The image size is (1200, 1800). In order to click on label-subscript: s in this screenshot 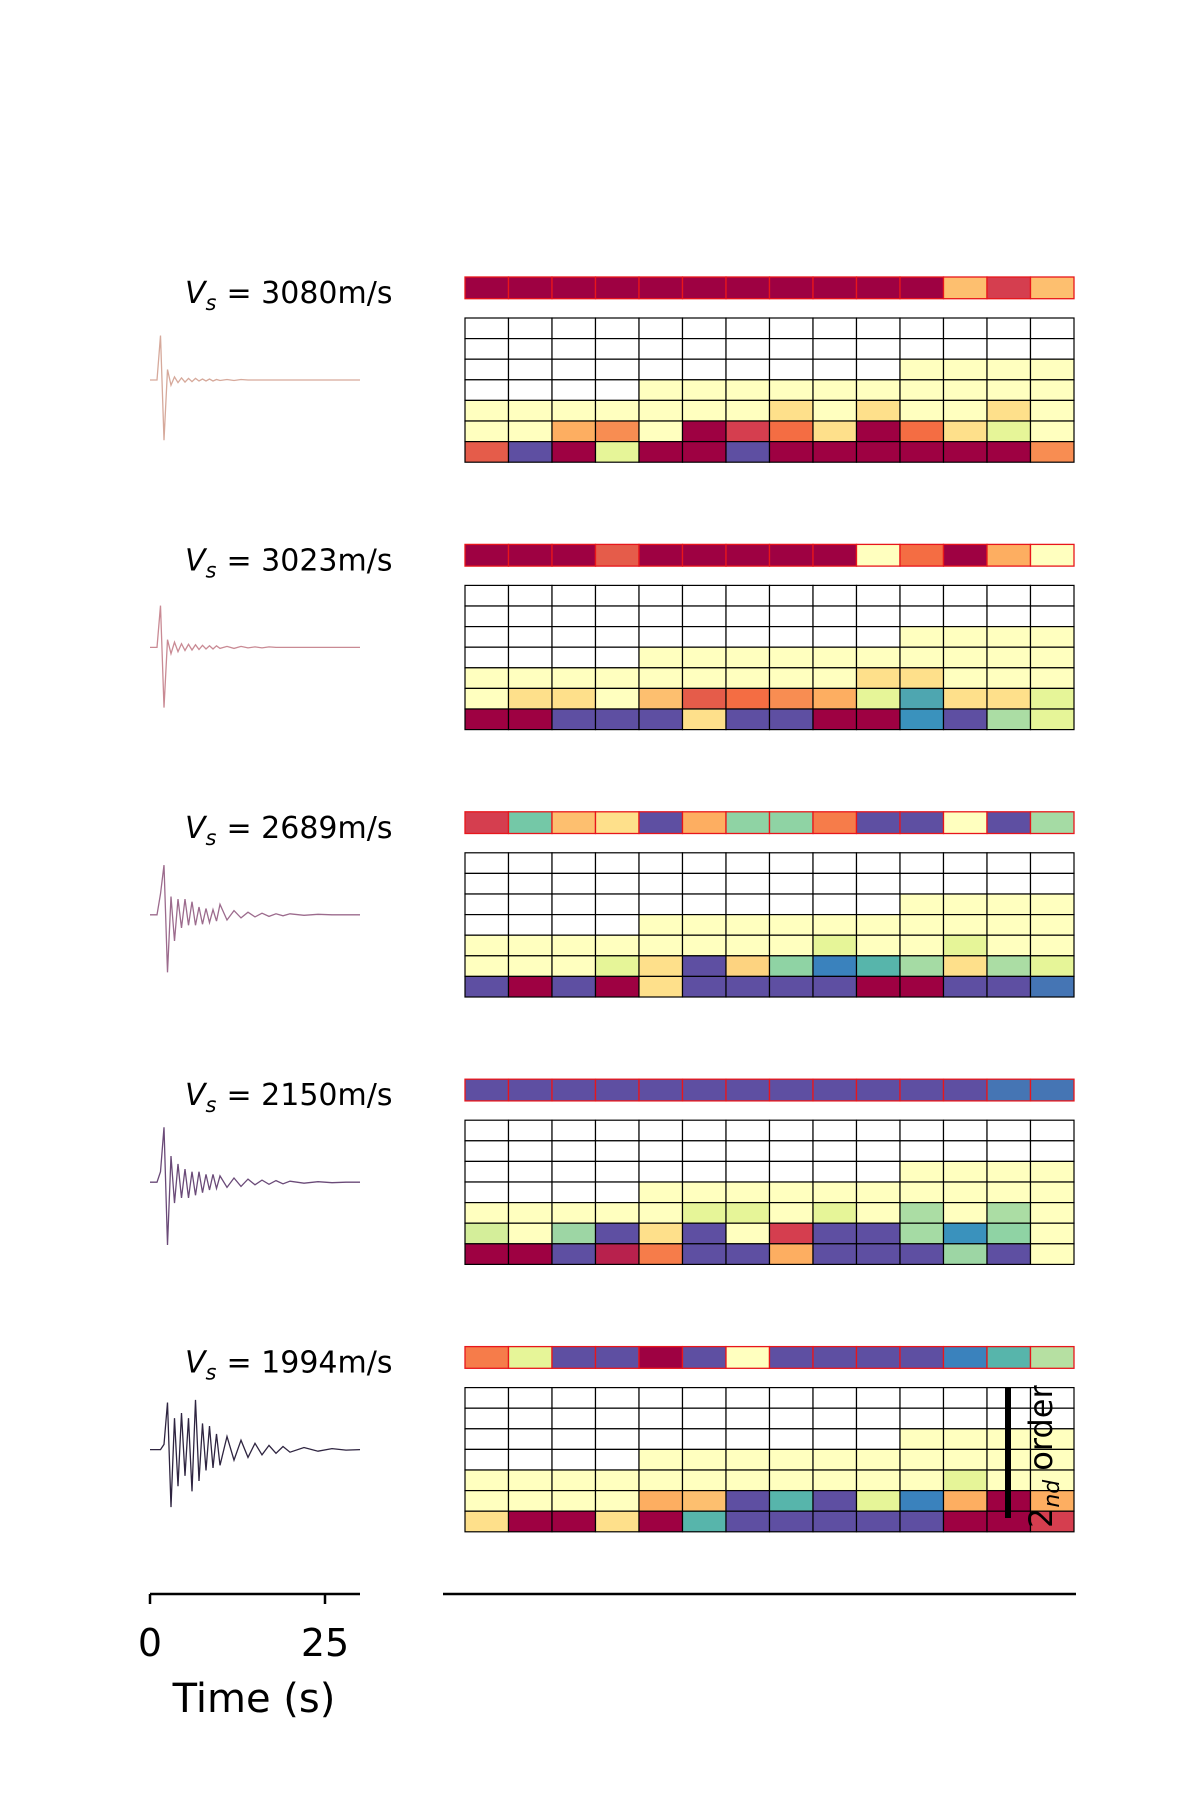, I will do `click(211, 1105)`.